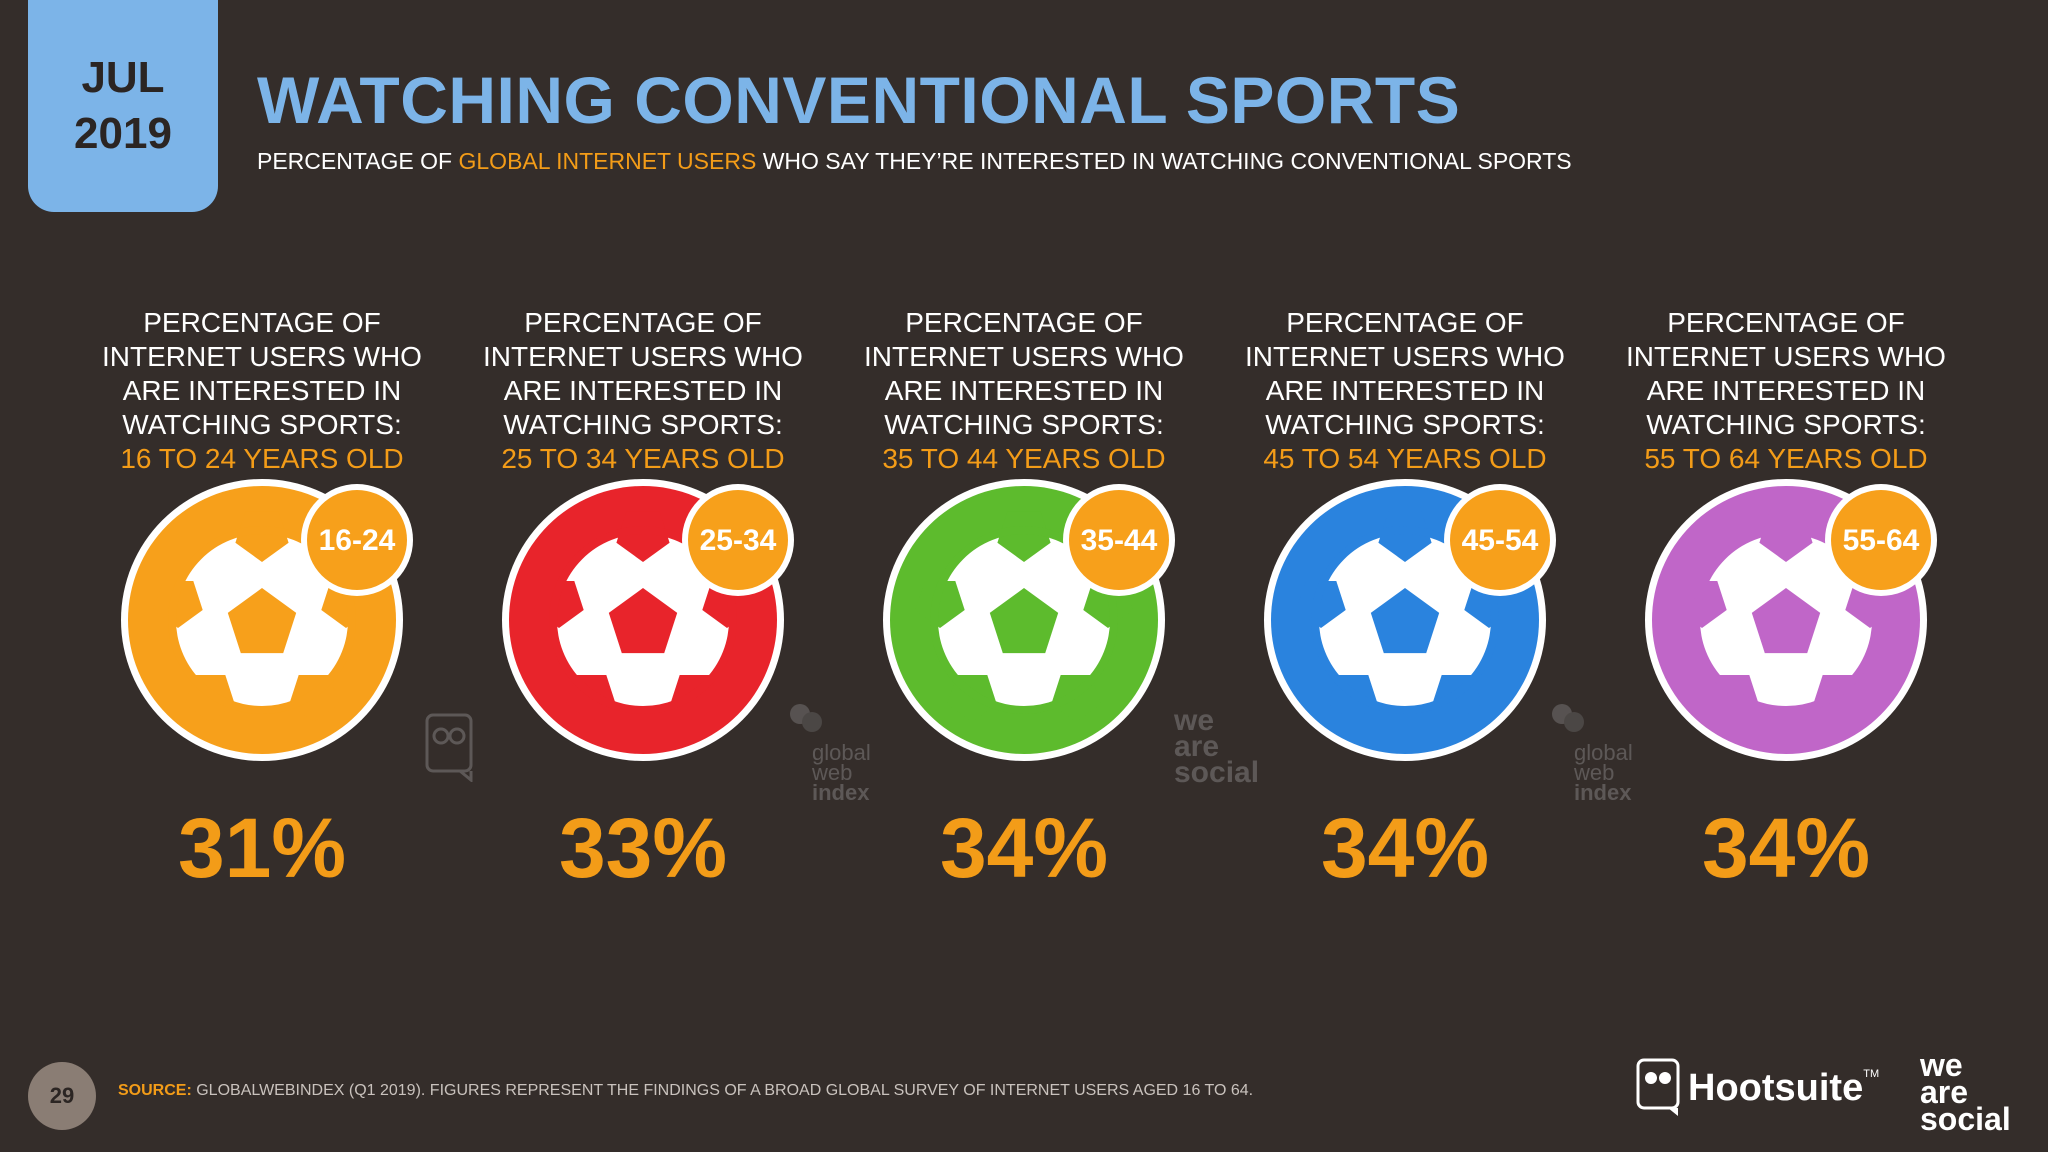  I want to click on column-age-range: 55 TO 64 YEARS OLD, so click(1786, 458).